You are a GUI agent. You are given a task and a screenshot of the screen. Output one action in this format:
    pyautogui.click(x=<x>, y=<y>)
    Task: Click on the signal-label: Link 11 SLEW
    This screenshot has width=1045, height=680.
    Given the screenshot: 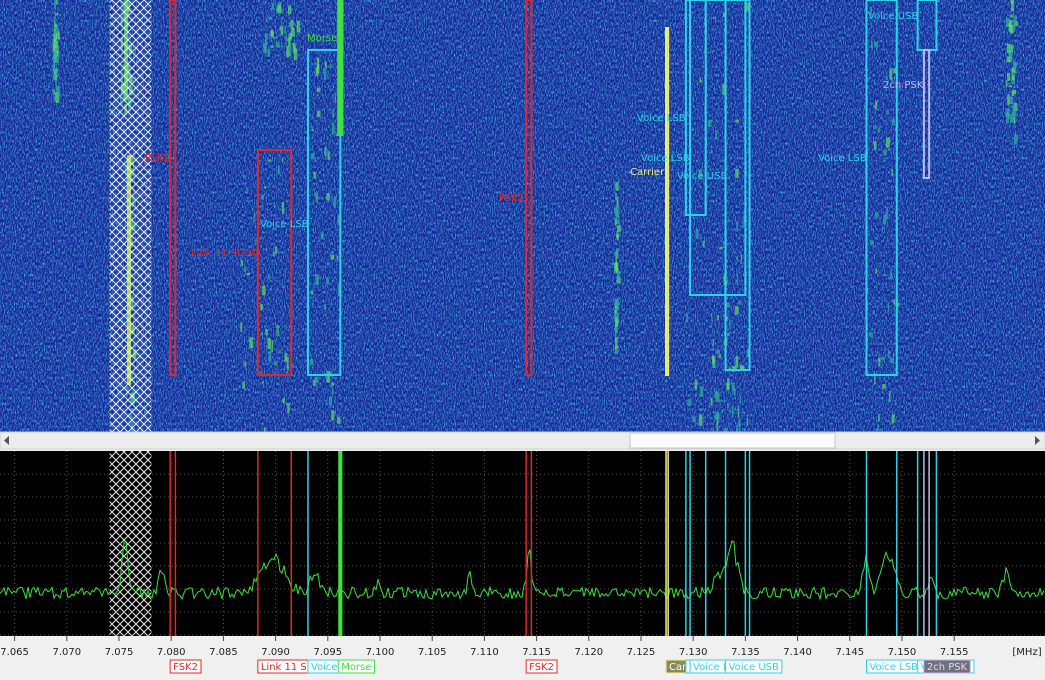 What is the action you would take?
    pyautogui.click(x=225, y=253)
    